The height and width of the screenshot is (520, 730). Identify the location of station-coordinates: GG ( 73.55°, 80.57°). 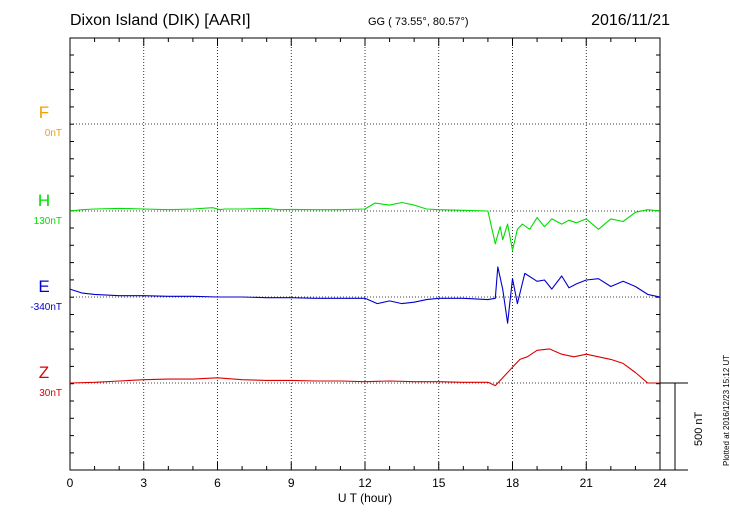
(418, 22).